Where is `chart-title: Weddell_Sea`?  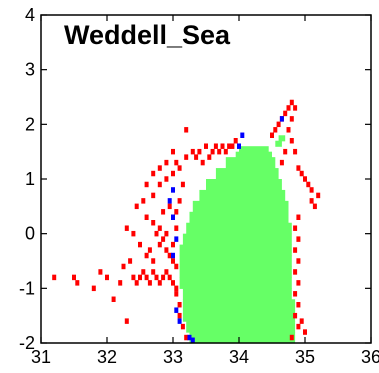
chart-title: Weddell_Sea is located at coordinates (147, 35).